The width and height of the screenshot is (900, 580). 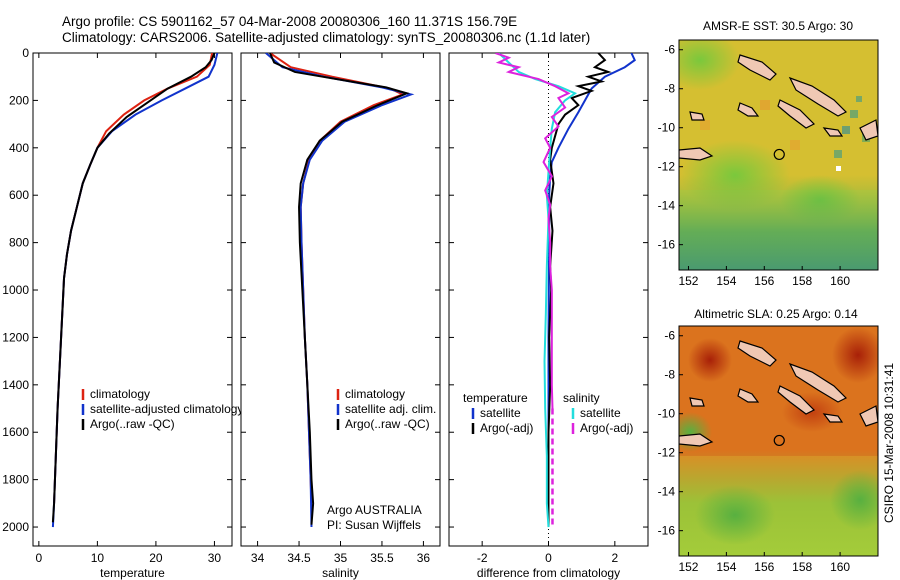 What do you see at coordinates (709, 65) in the screenshot?
I see `sst-map-green-patch` at bounding box center [709, 65].